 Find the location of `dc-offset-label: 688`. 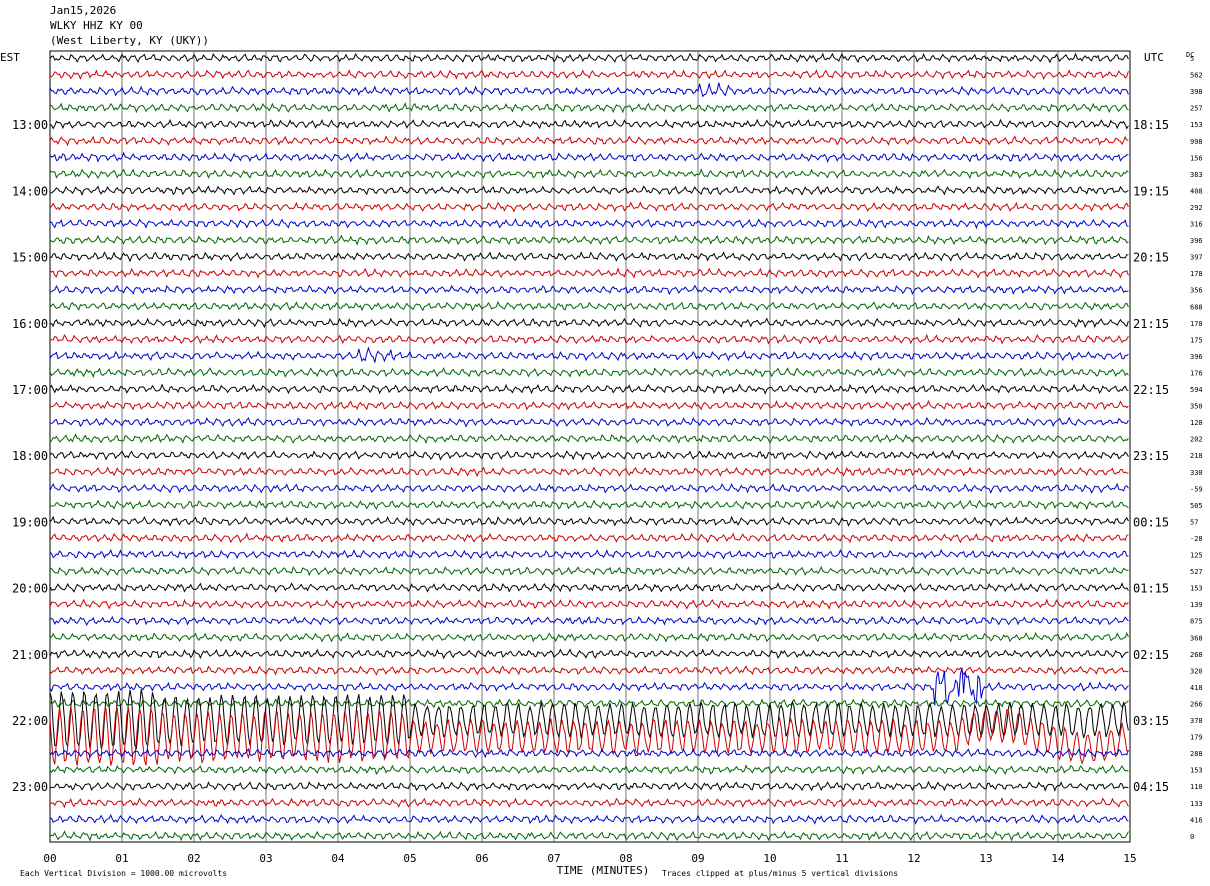

dc-offset-label: 688 is located at coordinates (1196, 307).